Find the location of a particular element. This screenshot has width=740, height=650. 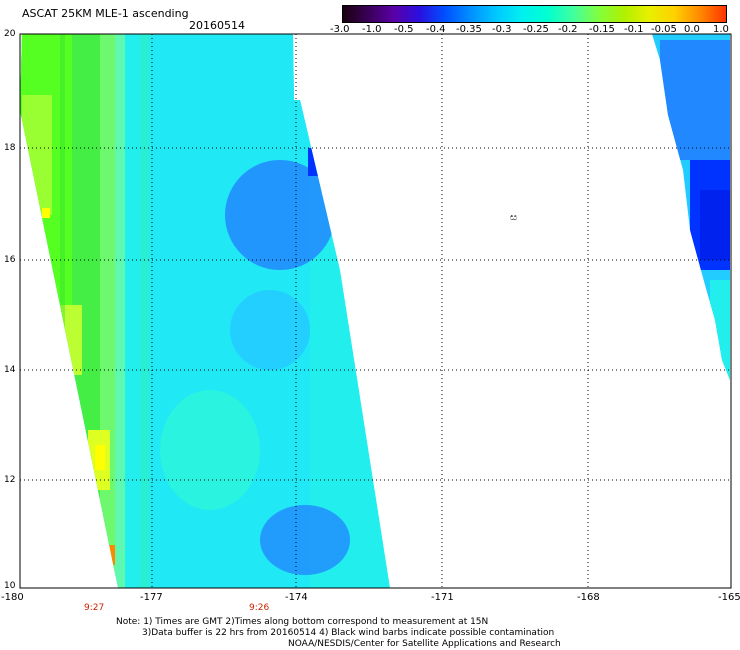

lon-label-168: -168 is located at coordinates (588, 597).